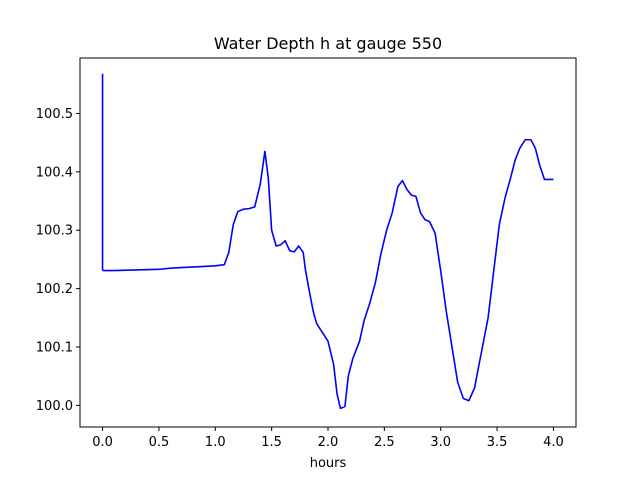 The height and width of the screenshot is (480, 640). What do you see at coordinates (553, 442) in the screenshot?
I see `x-tick-label: 4.0` at bounding box center [553, 442].